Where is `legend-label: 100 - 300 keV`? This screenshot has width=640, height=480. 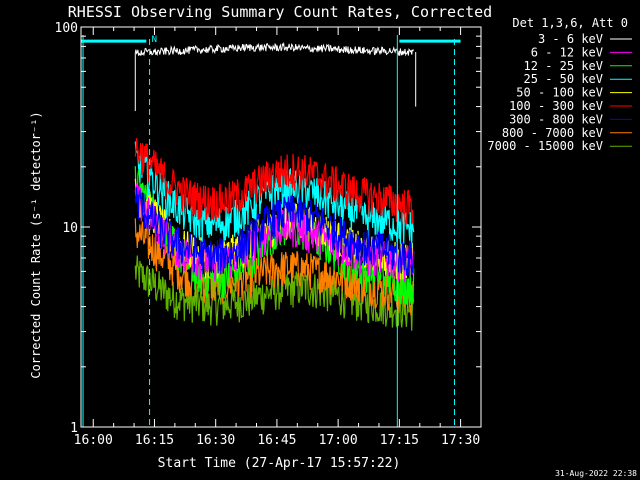
legend-label: 100 - 300 keV is located at coordinates (556, 106).